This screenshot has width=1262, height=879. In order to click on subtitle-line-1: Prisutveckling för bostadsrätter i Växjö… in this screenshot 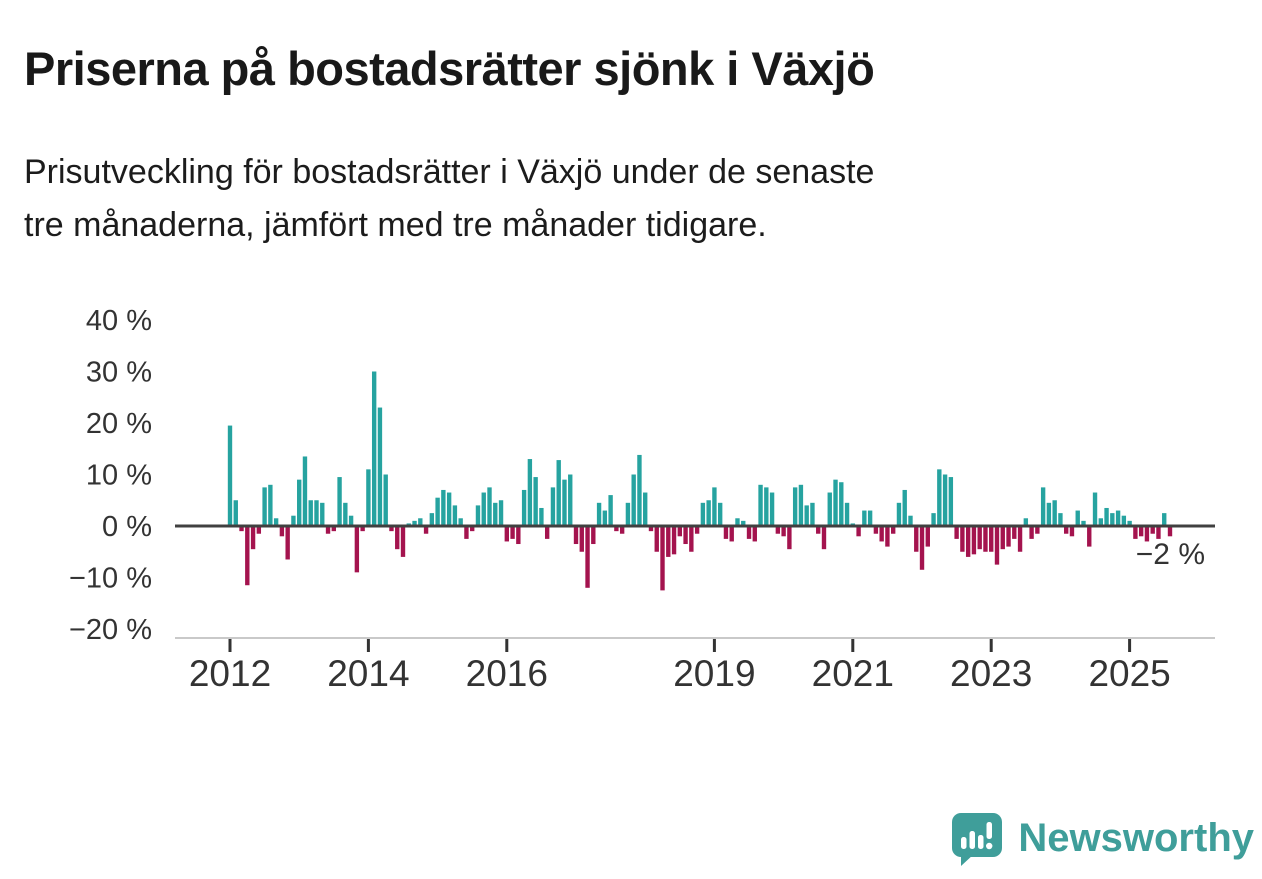, I will do `click(449, 172)`.